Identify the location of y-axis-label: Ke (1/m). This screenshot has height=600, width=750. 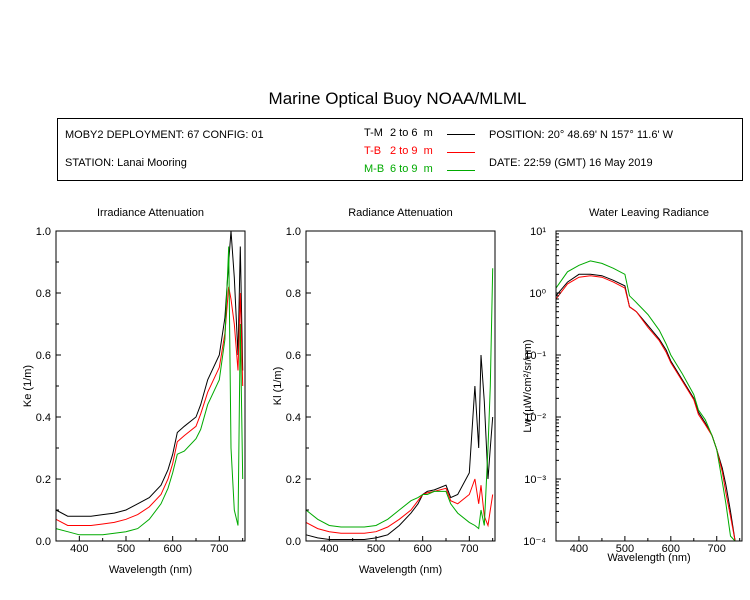
(28, 386).